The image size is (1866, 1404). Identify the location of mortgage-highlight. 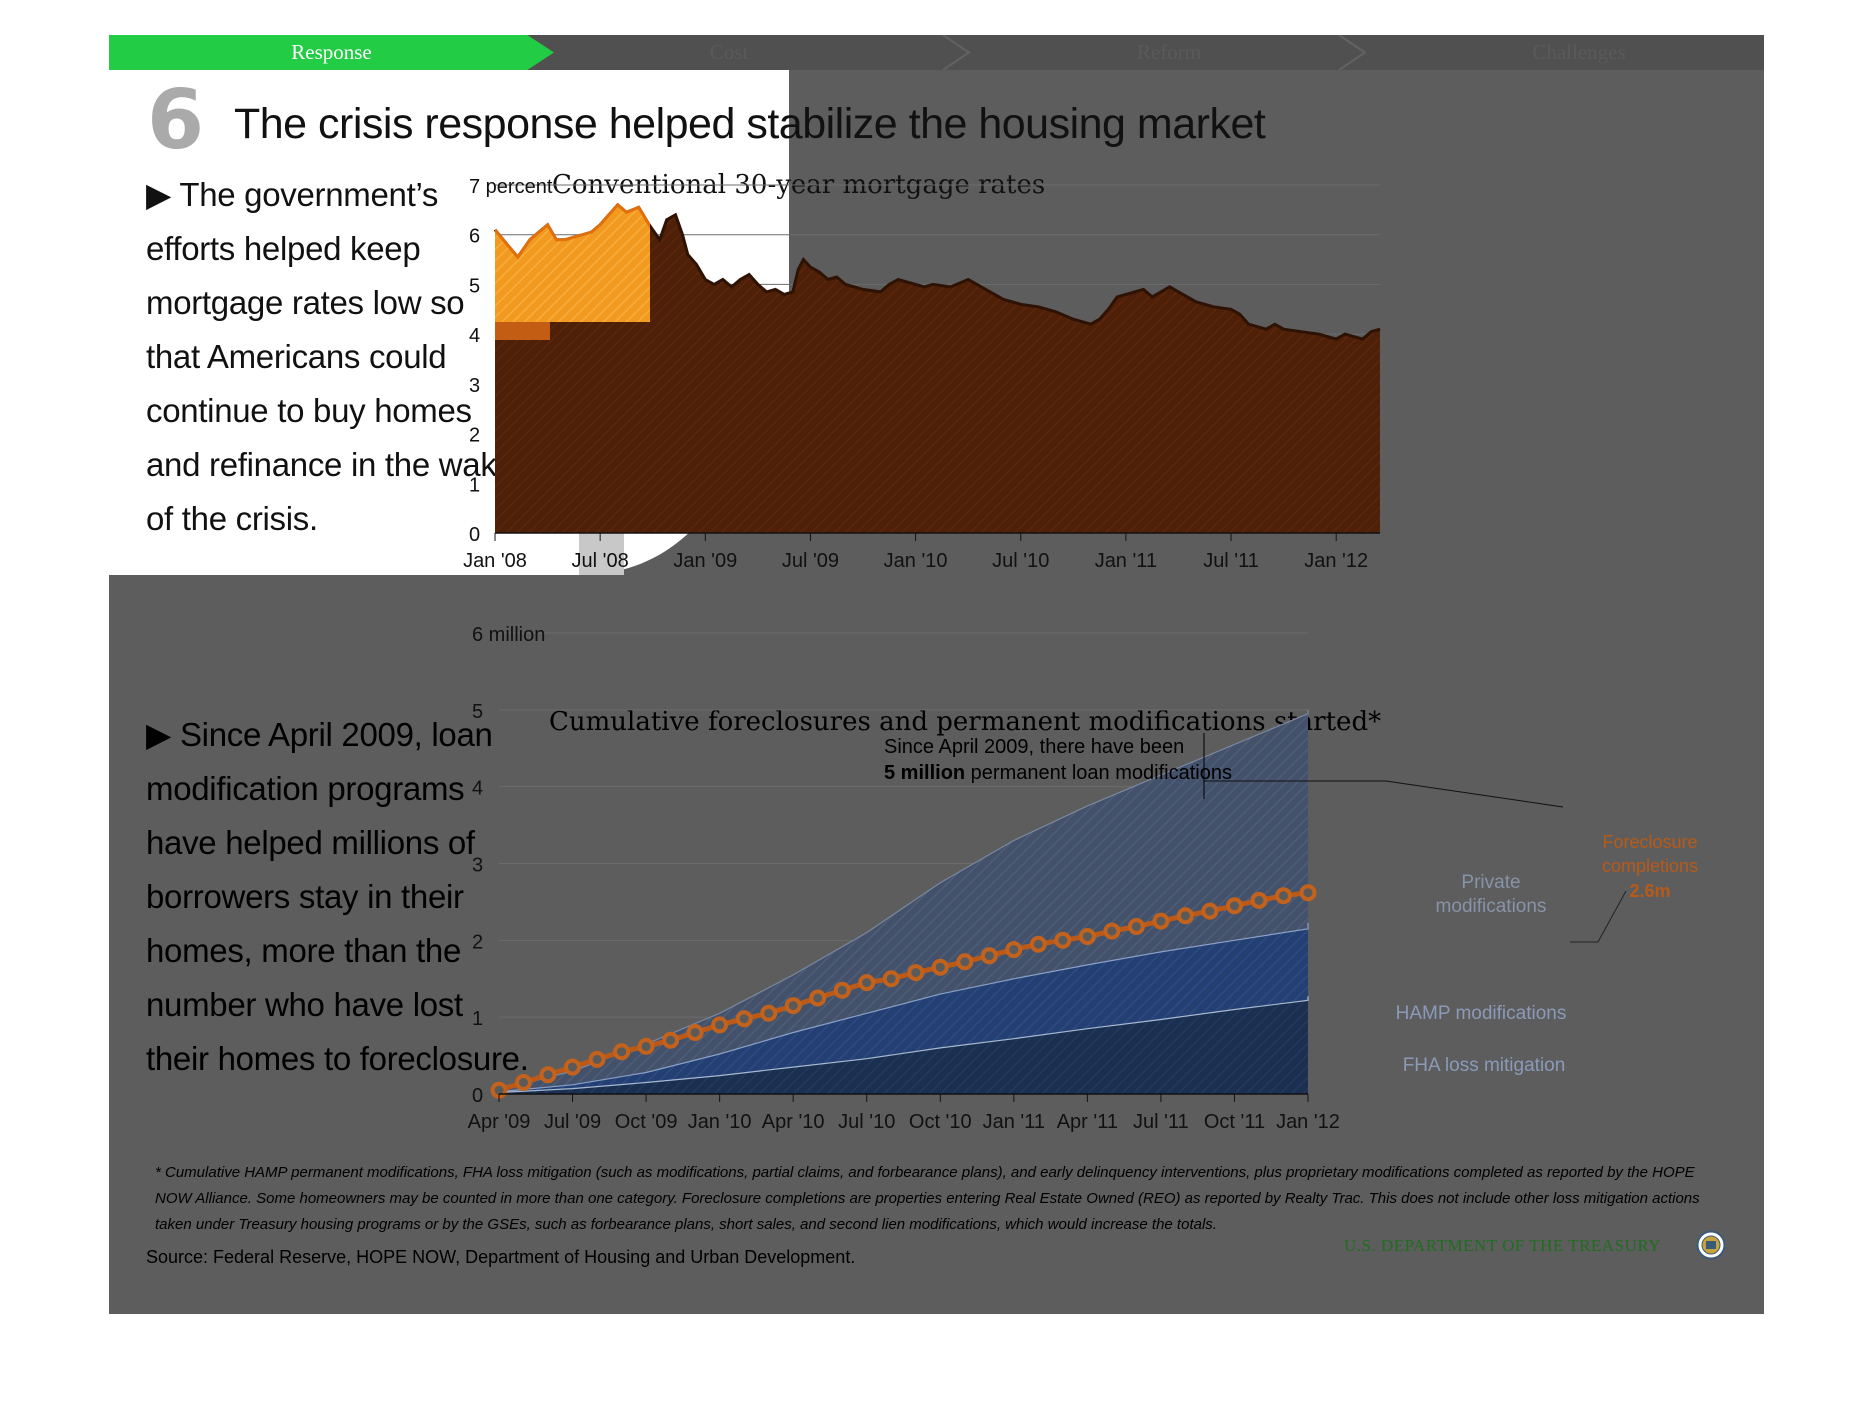
(572, 271).